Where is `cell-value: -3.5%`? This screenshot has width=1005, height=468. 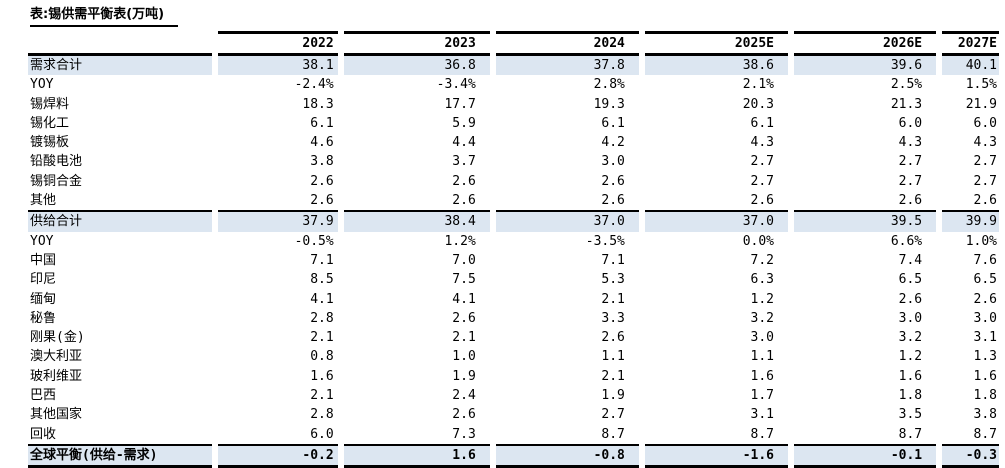
cell-value: -3.5% is located at coordinates (605, 241).